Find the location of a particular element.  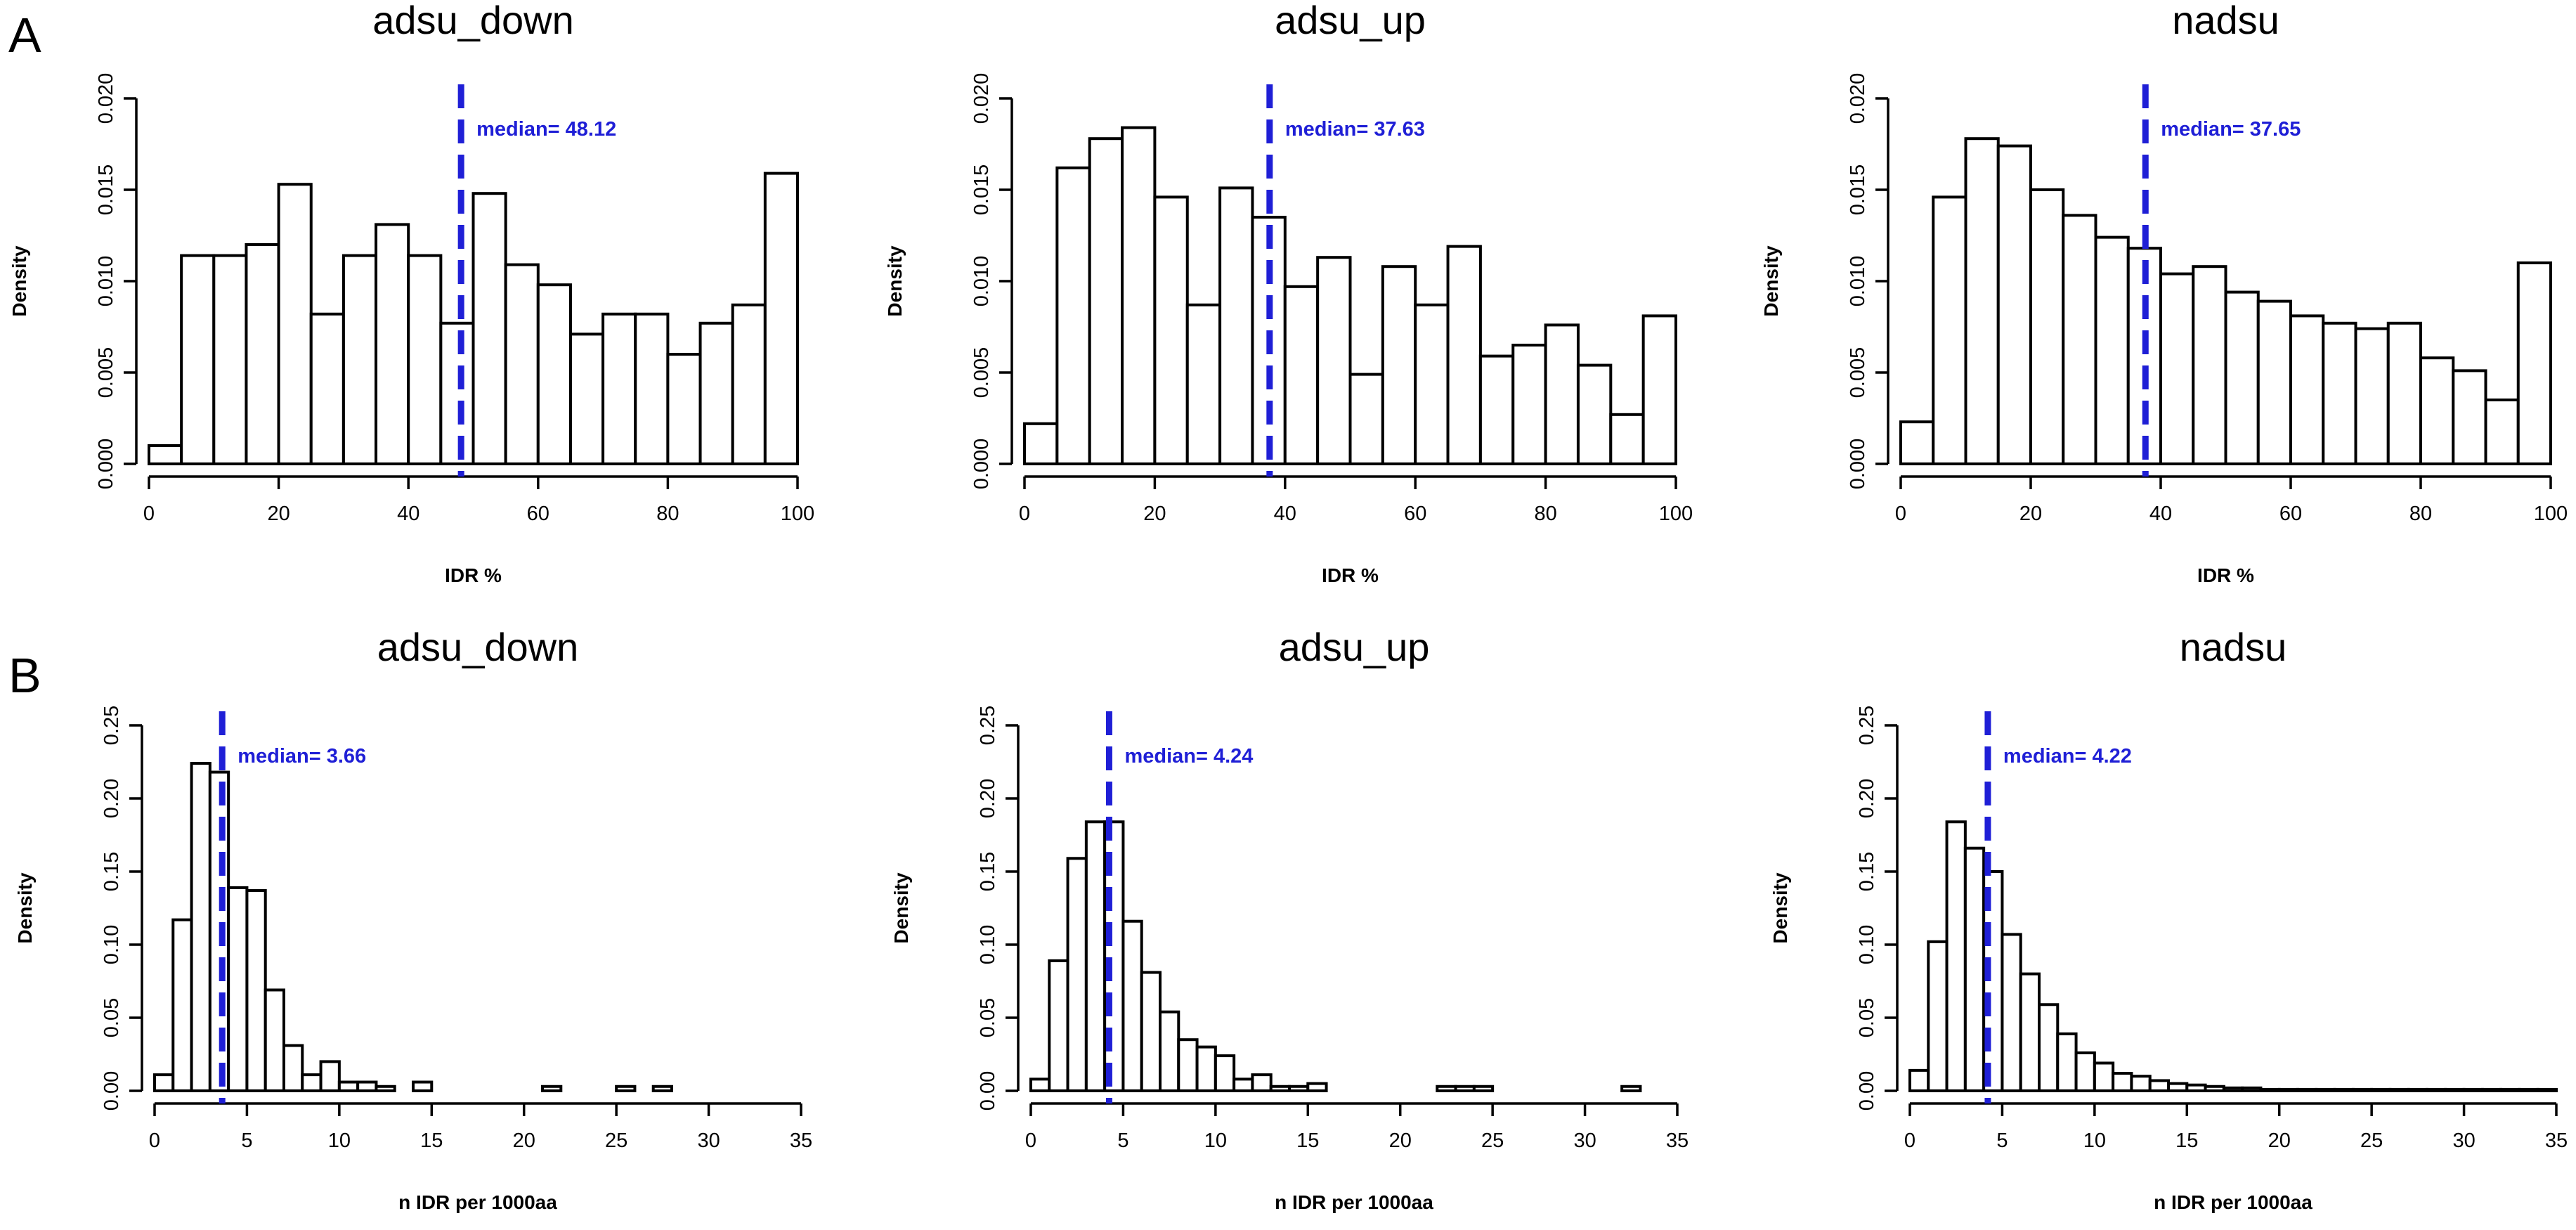

y-tick-label: 0.005 is located at coordinates (1858, 373).